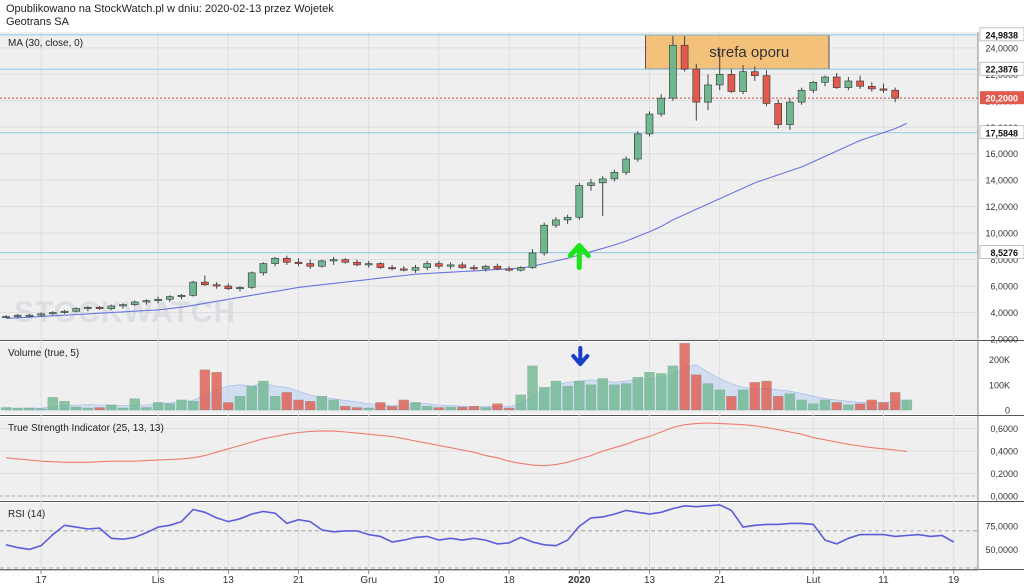 This screenshot has height=587, width=1024. I want to click on volume-tick-label: 200K, so click(999, 360).